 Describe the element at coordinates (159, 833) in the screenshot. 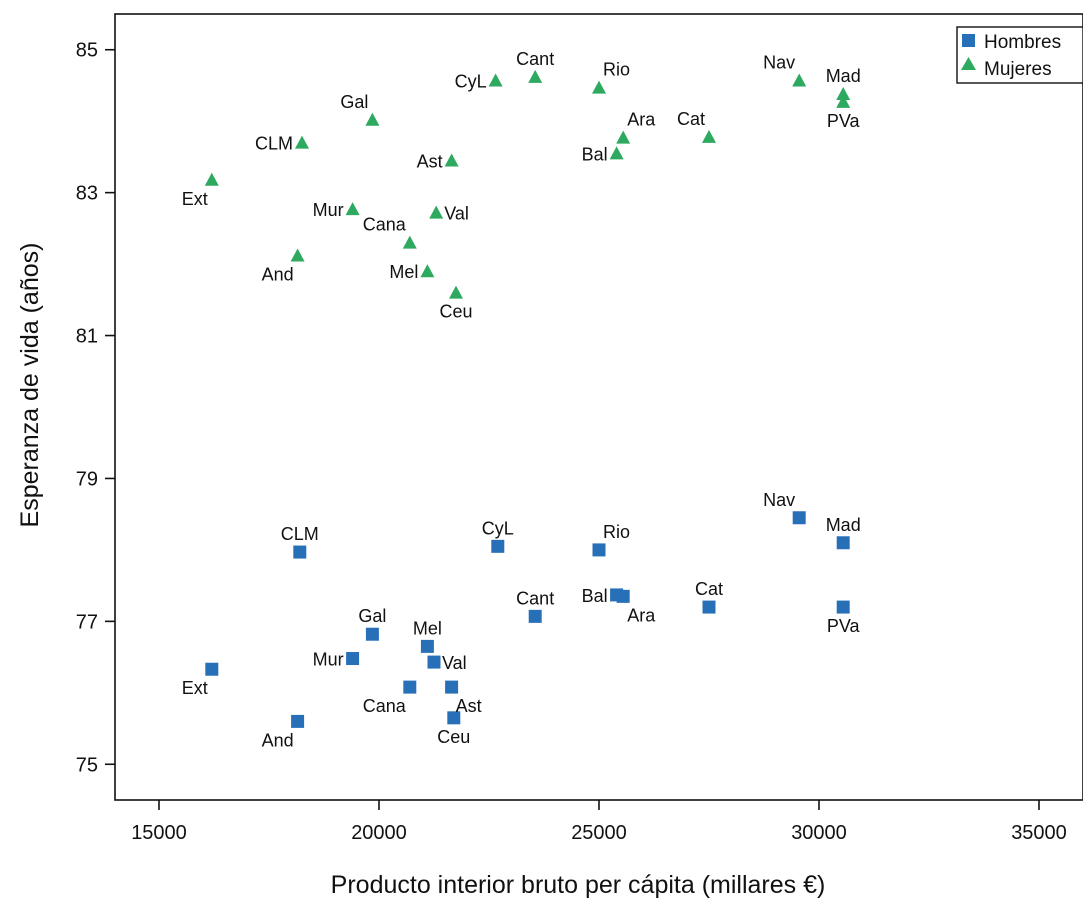

I see `x-tick-label: 15000` at that location.